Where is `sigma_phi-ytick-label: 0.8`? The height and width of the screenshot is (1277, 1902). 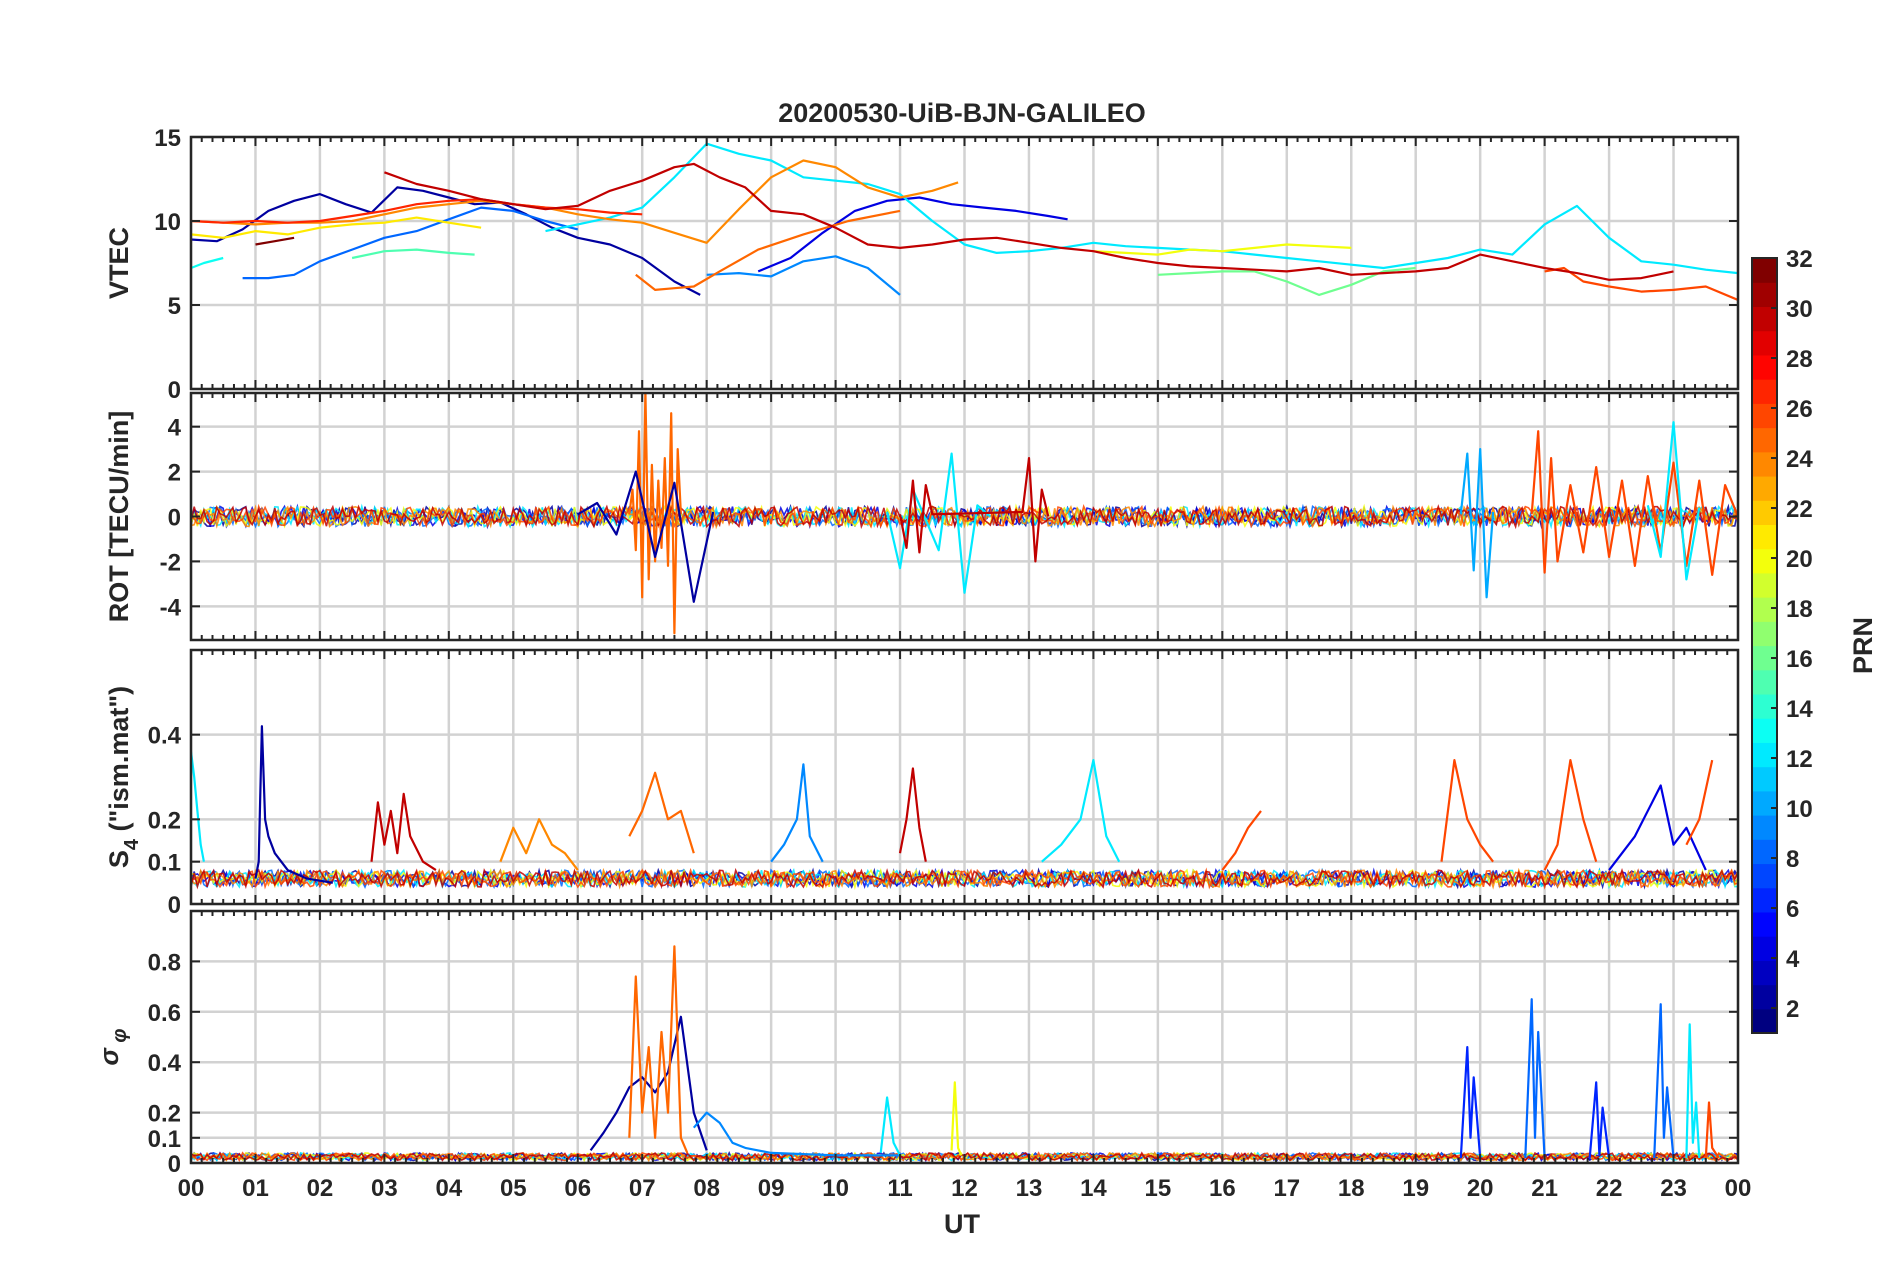
sigma_phi-ytick-label: 0.8 is located at coordinates (164, 962).